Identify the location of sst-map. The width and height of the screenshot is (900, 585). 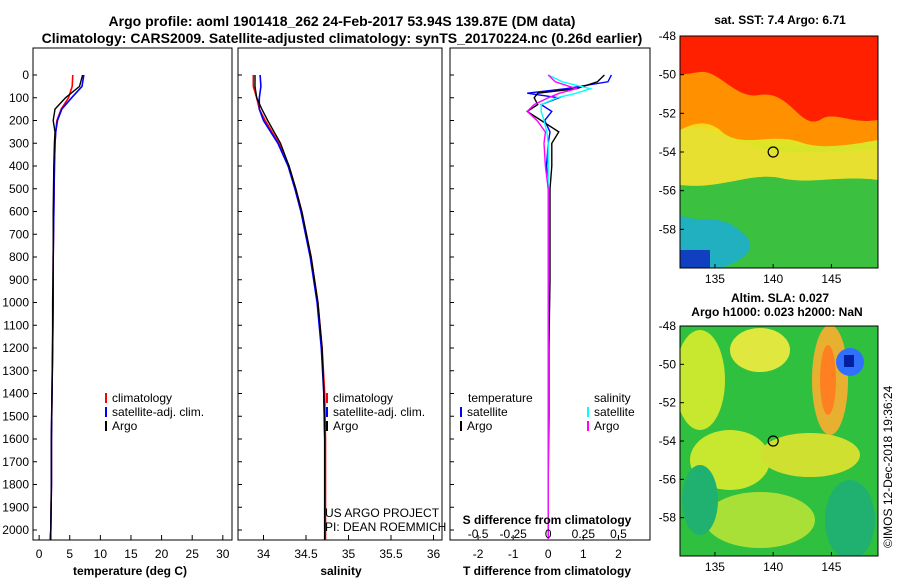
(779, 152).